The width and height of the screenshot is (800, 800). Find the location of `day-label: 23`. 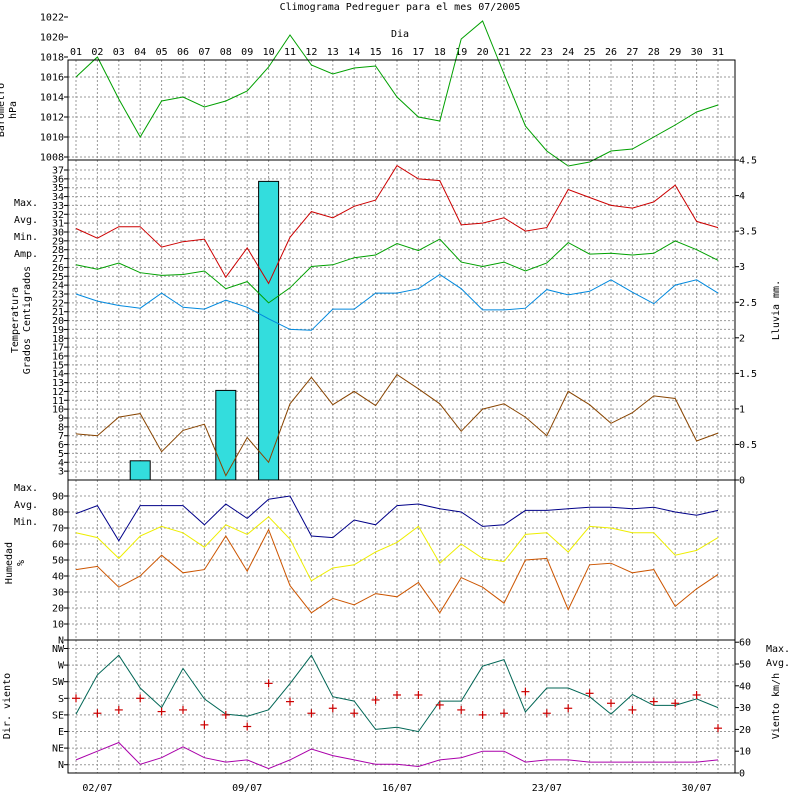

day-label: 23 is located at coordinates (547, 52).